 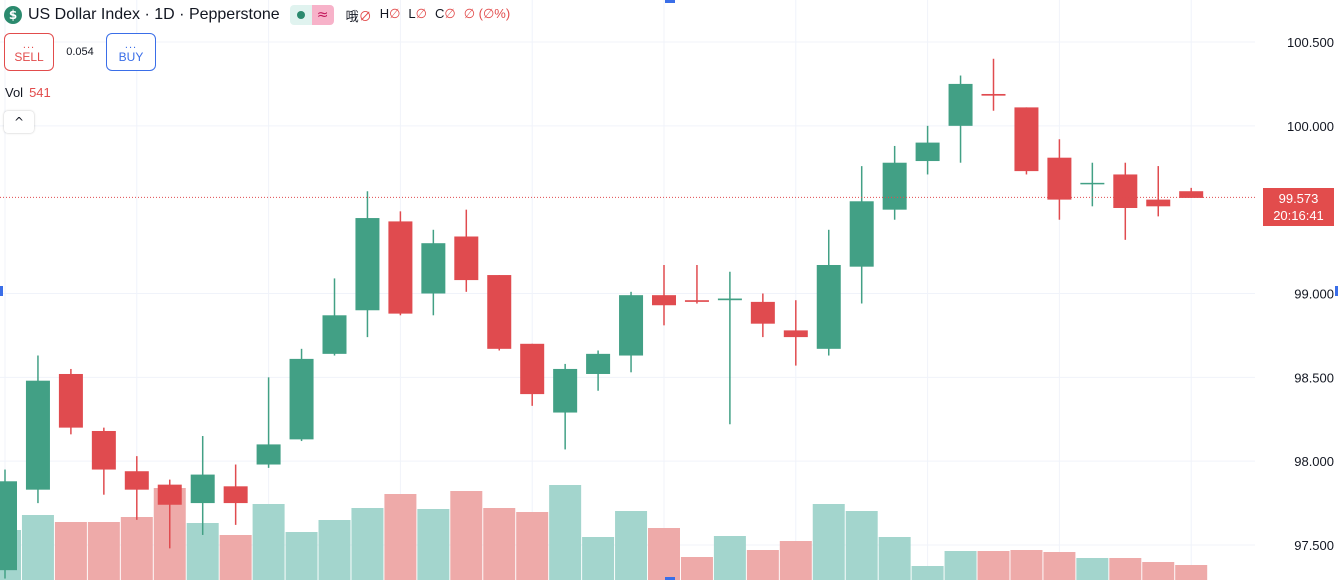 I want to click on price-tick-label: 100.000, so click(x=1310, y=126).